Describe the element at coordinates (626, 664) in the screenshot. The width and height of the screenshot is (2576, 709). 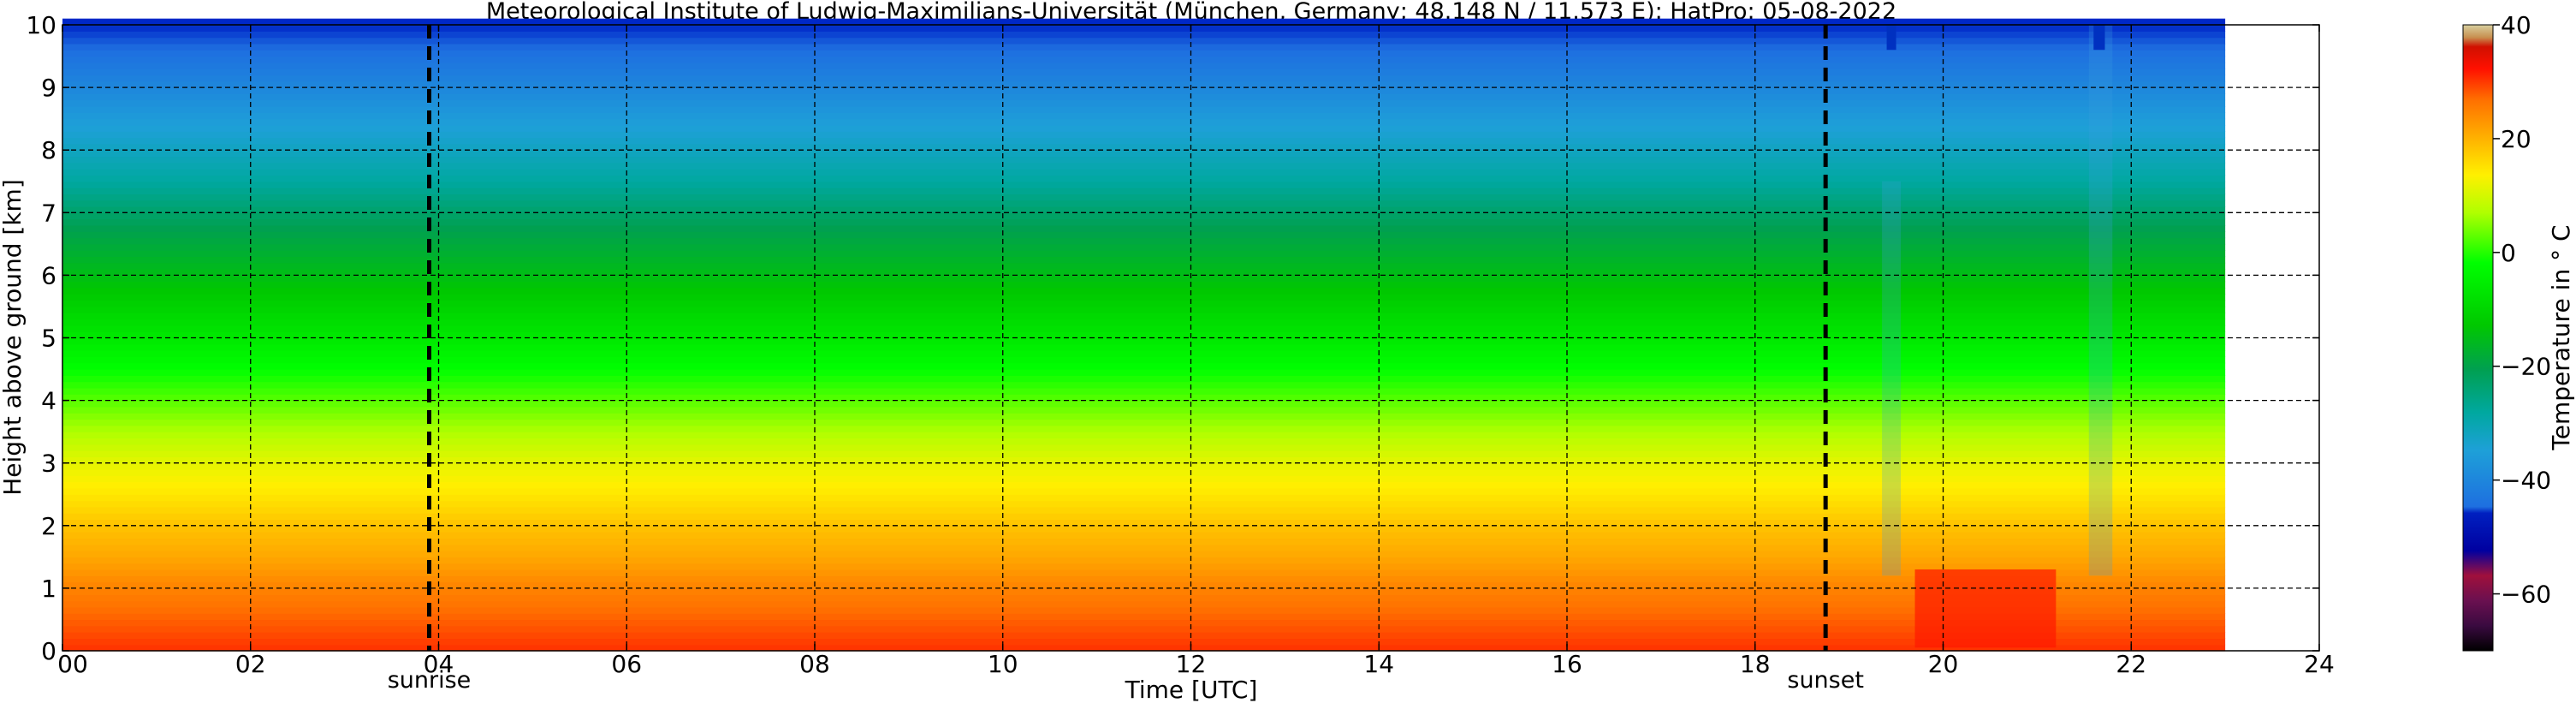
I see `x-tick-label: 06` at that location.